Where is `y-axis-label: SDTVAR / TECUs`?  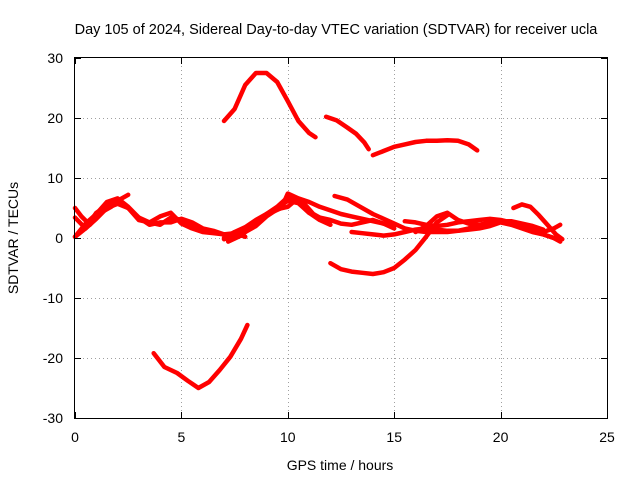
y-axis-label: SDTVAR / TECUs is located at coordinates (13, 238).